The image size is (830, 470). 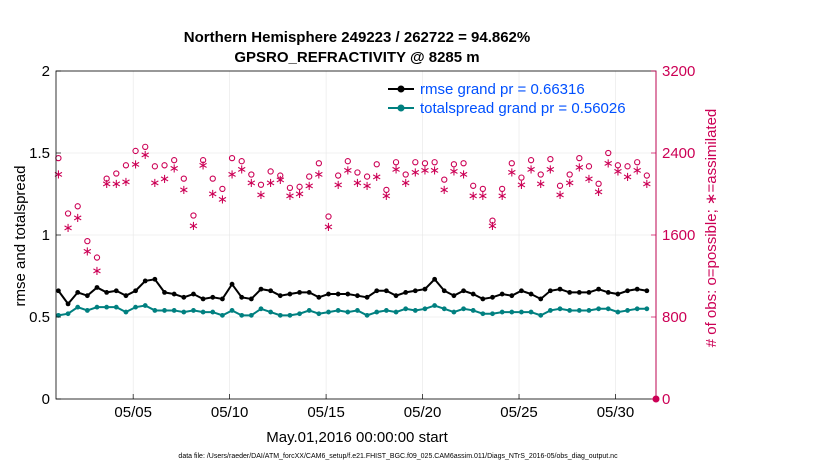 What do you see at coordinates (678, 71) in the screenshot?
I see `y-right-tick-label: 3200` at bounding box center [678, 71].